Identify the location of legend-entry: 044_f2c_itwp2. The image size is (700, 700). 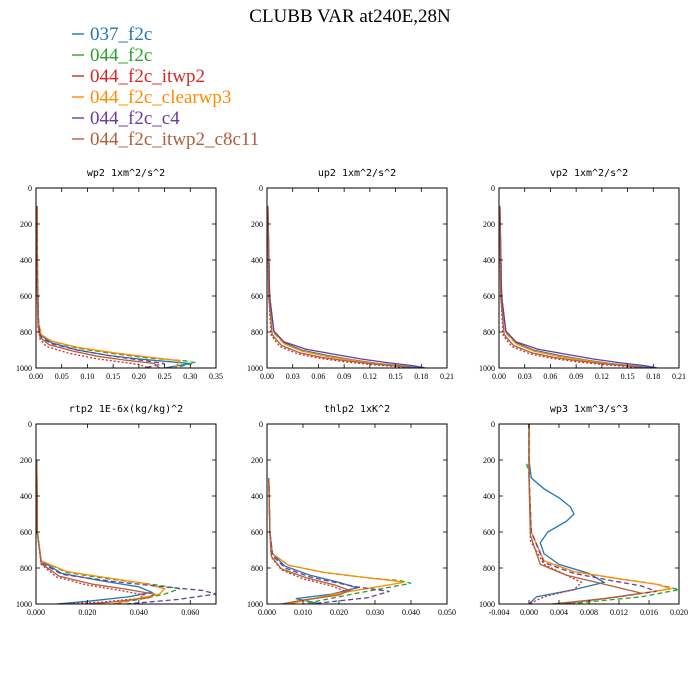
(138, 76).